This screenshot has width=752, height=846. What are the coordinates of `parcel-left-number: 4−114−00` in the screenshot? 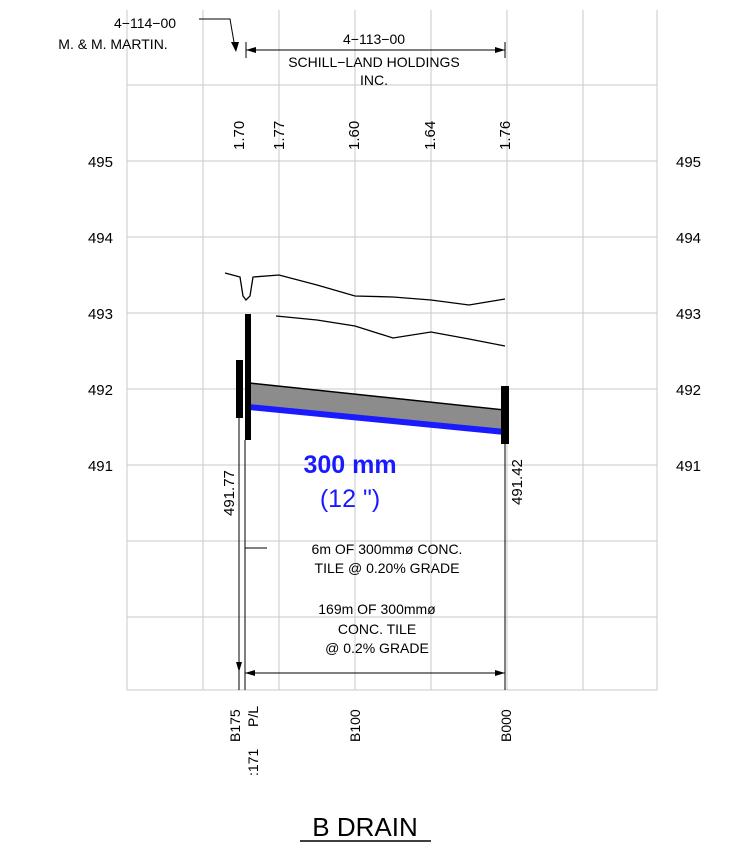 It's located at (145, 23).